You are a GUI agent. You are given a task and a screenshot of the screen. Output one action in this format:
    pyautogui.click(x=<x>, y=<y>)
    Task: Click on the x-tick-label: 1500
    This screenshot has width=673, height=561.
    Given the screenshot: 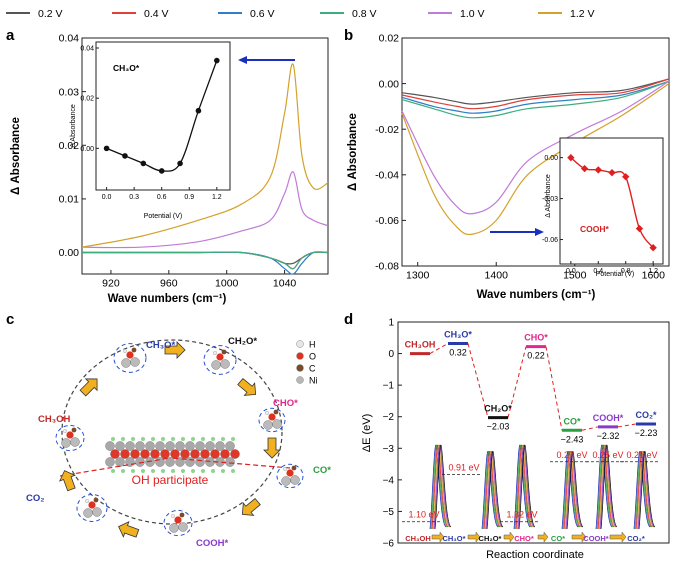 What is the action you would take?
    pyautogui.click(x=575, y=276)
    